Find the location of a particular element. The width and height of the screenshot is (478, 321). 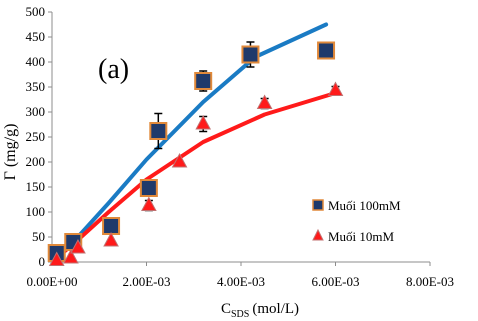

x-tick-label: 8.00E-03 is located at coordinates (430, 281).